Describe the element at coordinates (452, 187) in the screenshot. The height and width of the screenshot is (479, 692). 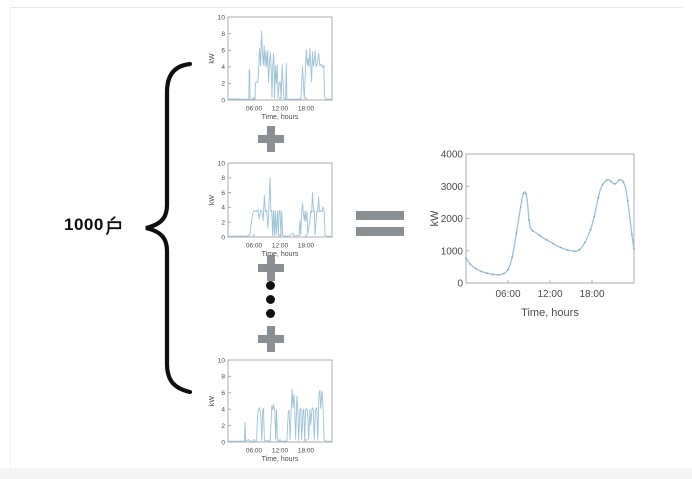
I see `svg-text: 3000` at that location.